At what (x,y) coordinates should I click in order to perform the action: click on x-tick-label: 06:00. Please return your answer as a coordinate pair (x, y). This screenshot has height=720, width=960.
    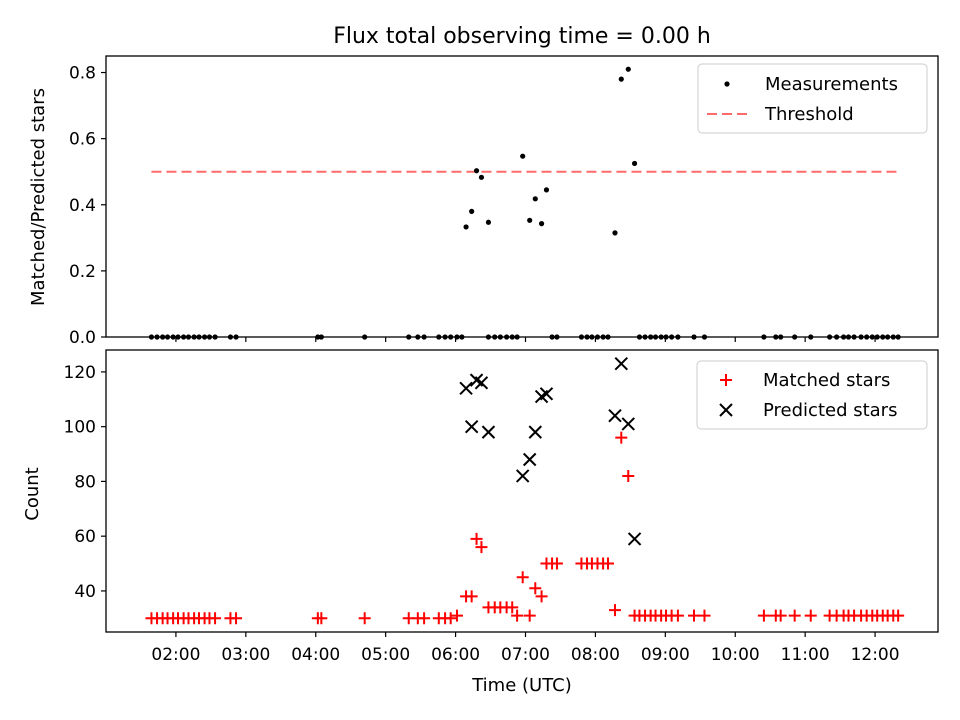
    Looking at the image, I should click on (455, 655).